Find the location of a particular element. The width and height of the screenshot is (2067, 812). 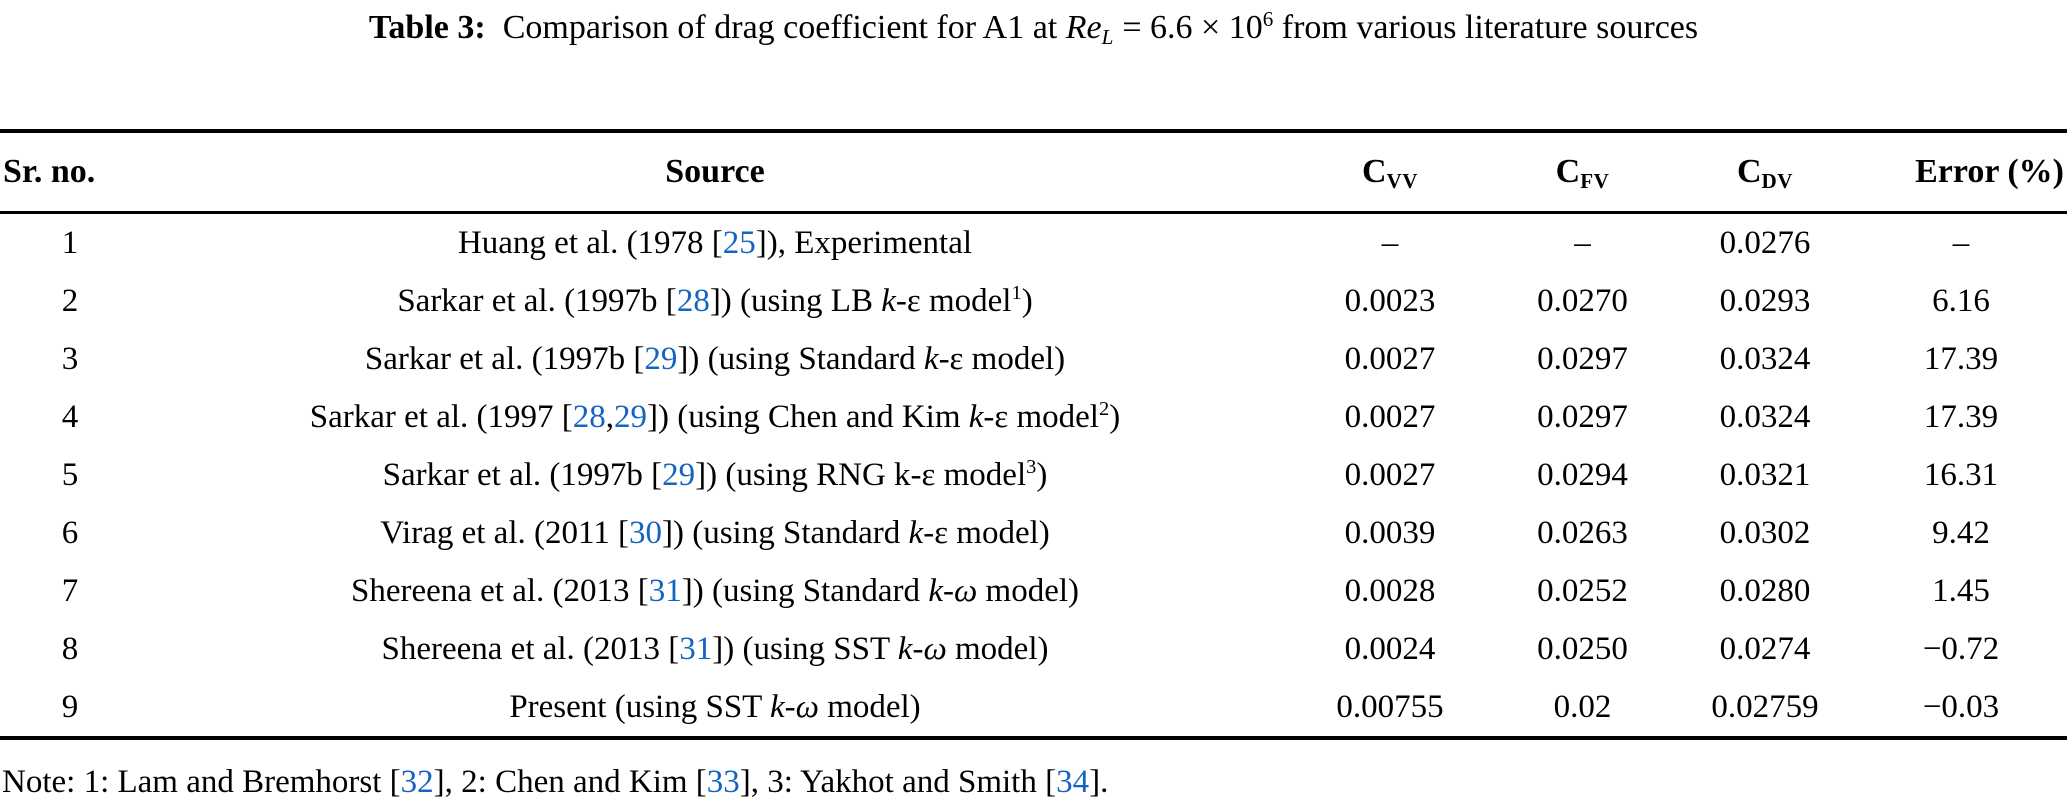

cell-source: Huang et al. (1978 [25]), Experimental is located at coordinates (715, 242).